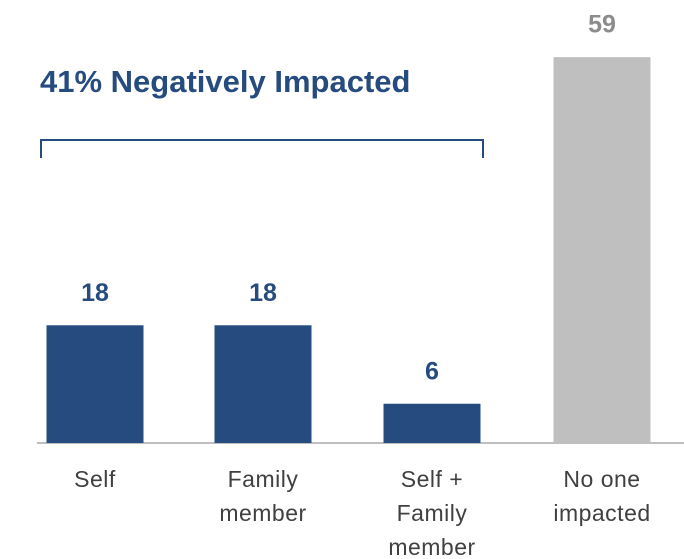 The width and height of the screenshot is (684, 559). What do you see at coordinates (602, 496) in the screenshot?
I see `category-label: No one impacted` at bounding box center [602, 496].